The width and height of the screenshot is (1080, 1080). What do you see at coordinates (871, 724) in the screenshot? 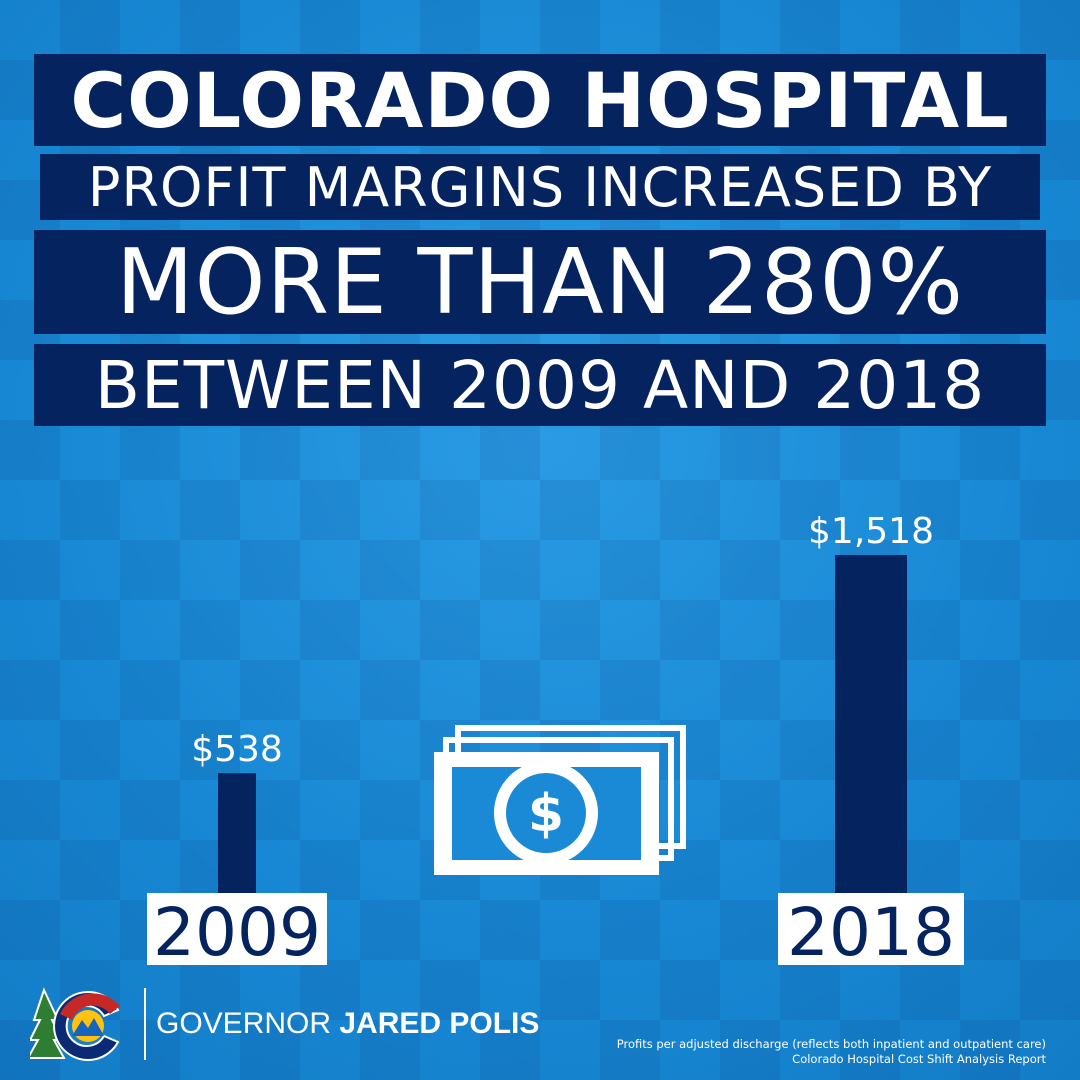
I see `bar-2018` at bounding box center [871, 724].